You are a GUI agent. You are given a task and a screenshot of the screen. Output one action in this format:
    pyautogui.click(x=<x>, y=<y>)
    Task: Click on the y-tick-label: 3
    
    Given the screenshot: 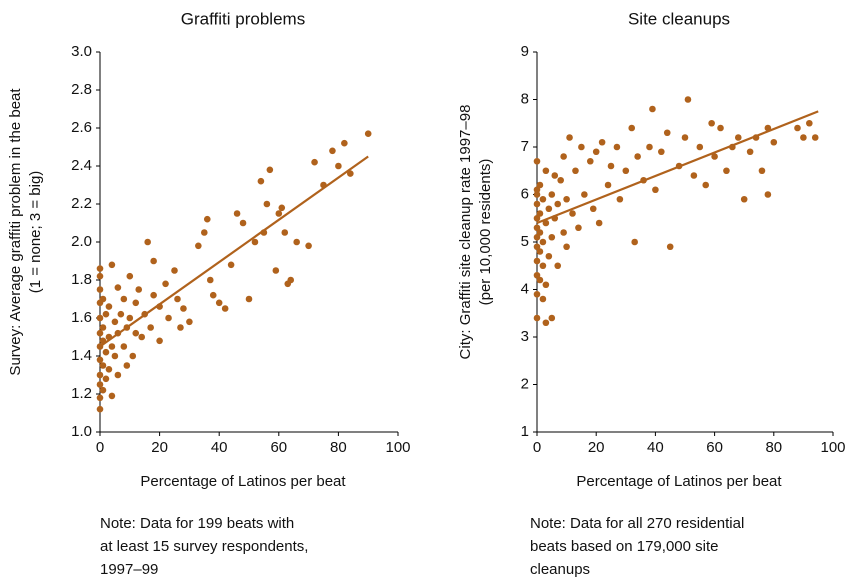 What is the action you would take?
    pyautogui.click(x=525, y=336)
    